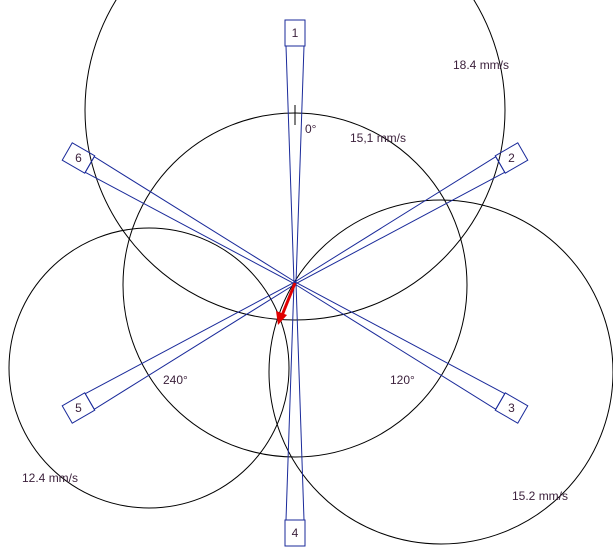 The height and width of the screenshot is (553, 613). What do you see at coordinates (281, 318) in the screenshot?
I see `arrow-head` at bounding box center [281, 318].